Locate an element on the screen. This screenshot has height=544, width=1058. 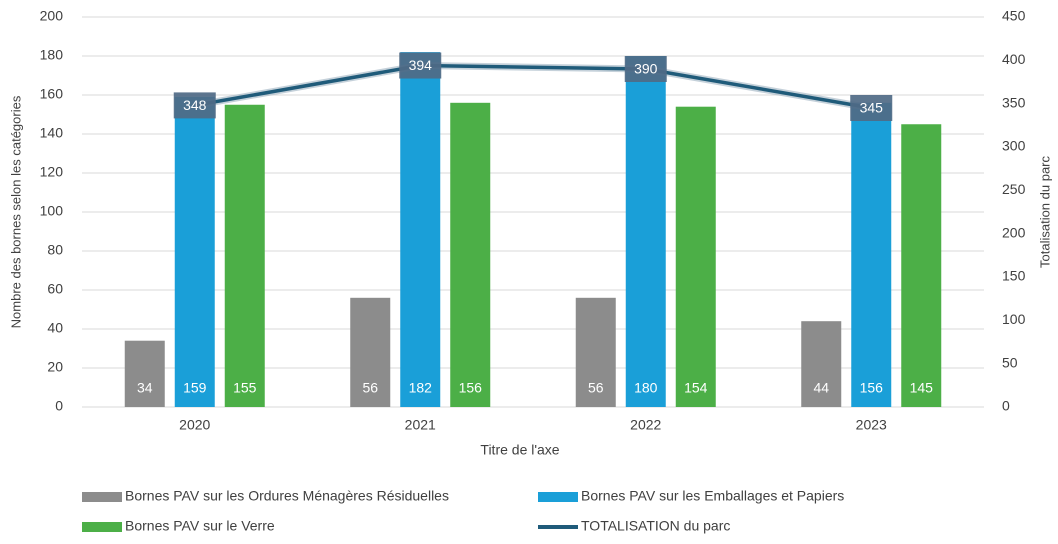
y-tick-label: 160 is located at coordinates (52, 94).